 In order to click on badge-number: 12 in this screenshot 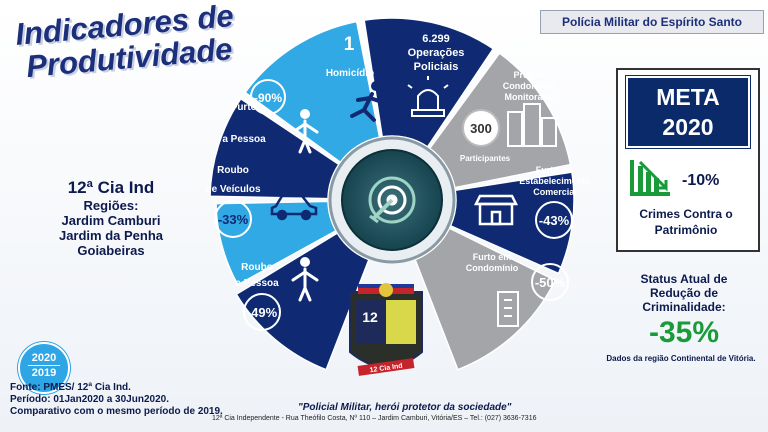, I will do `click(370, 317)`.